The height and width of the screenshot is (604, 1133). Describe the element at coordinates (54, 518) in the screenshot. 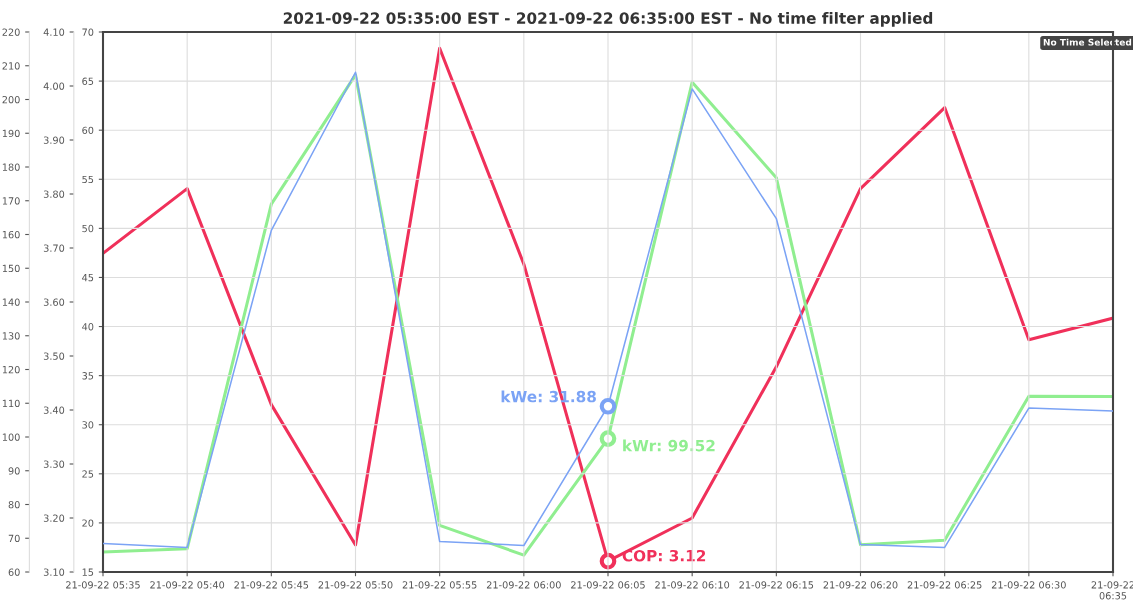

I see `y2-tick-label: 3.20` at that location.